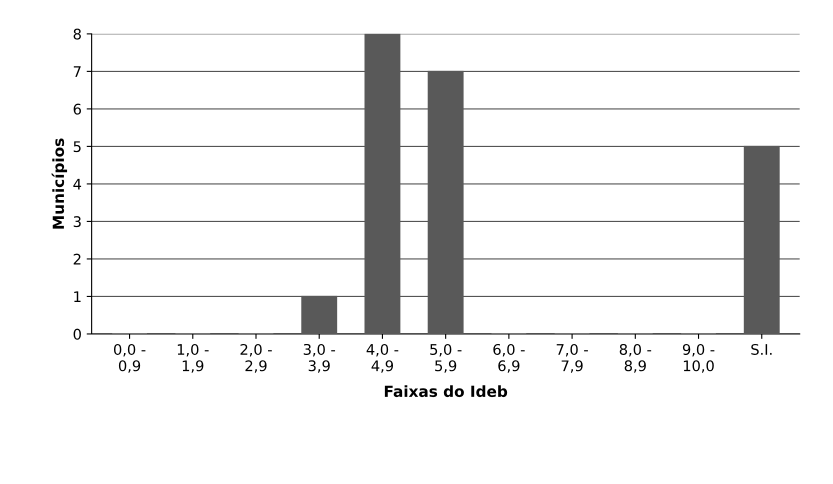 The image size is (833, 484). I want to click on y-axis-title: Municípios, so click(60, 183).